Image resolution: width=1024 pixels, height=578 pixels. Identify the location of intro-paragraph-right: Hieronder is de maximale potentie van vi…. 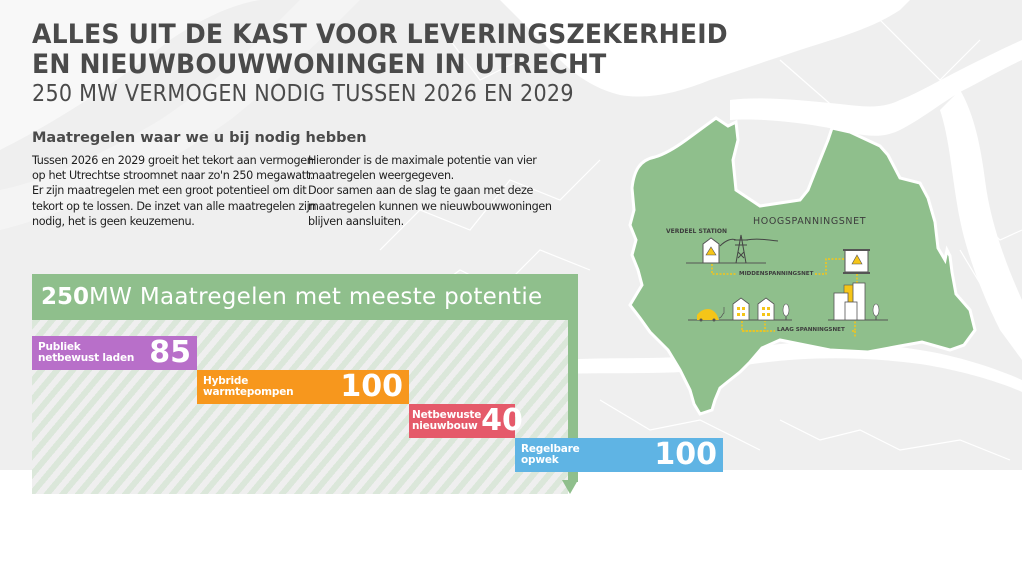
(438, 191).